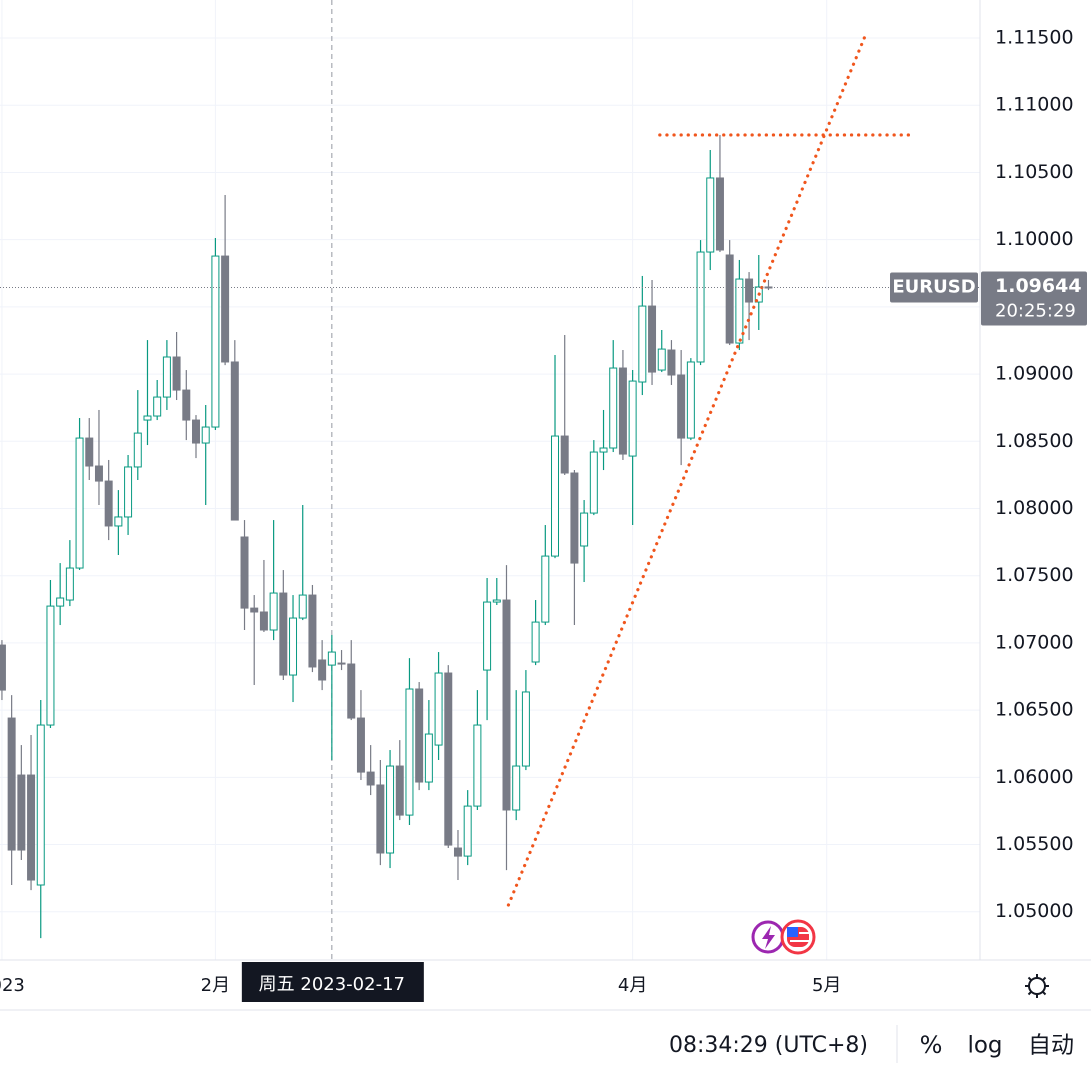 The width and height of the screenshot is (1091, 1067). I want to click on crosshair-label: 周五 2023-02-17, so click(332, 984).